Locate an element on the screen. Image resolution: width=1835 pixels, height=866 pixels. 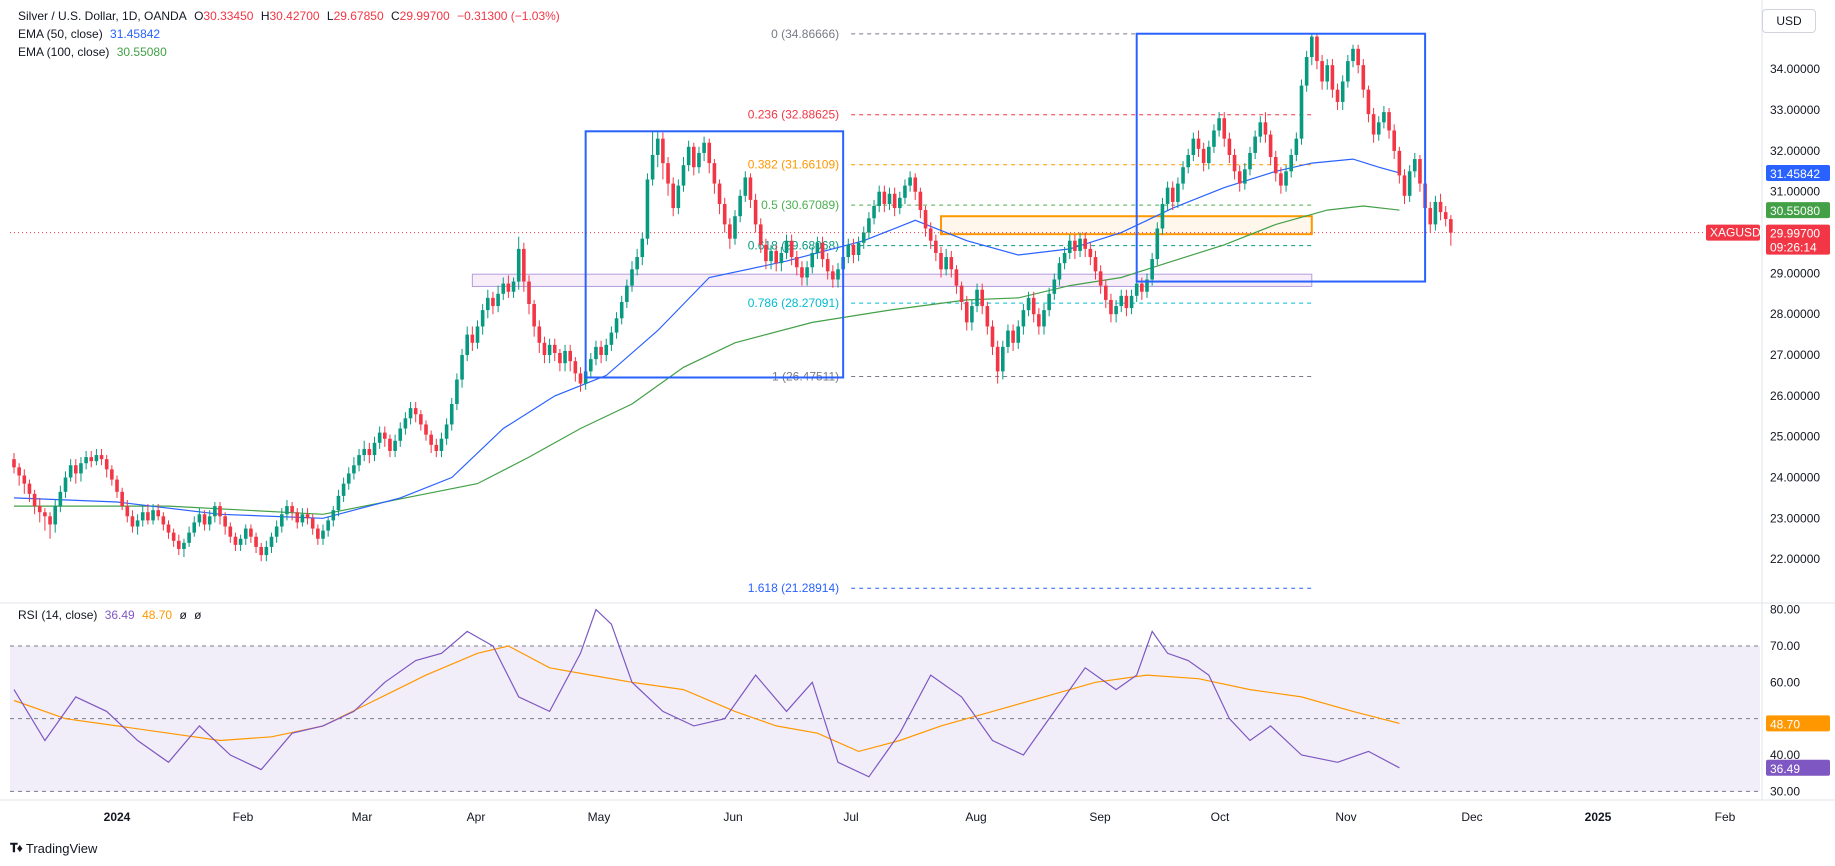
rsi-label: RSI (14, close) is located at coordinates (58, 615).